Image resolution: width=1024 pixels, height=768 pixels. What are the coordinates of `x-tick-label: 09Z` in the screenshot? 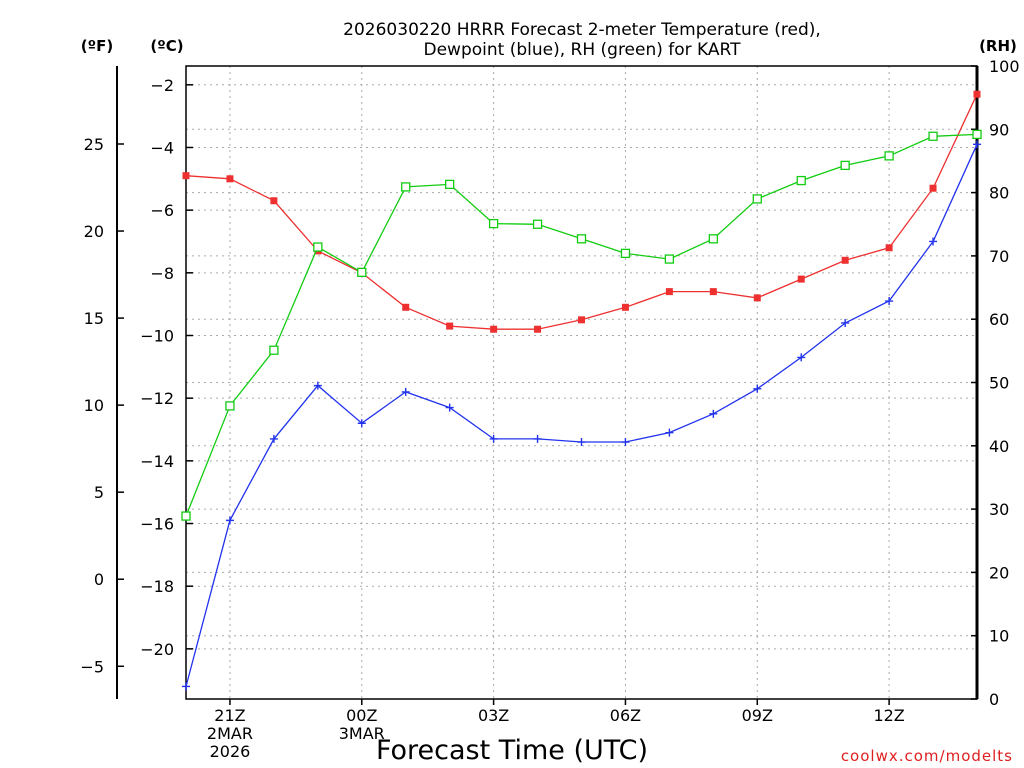 It's located at (757, 715).